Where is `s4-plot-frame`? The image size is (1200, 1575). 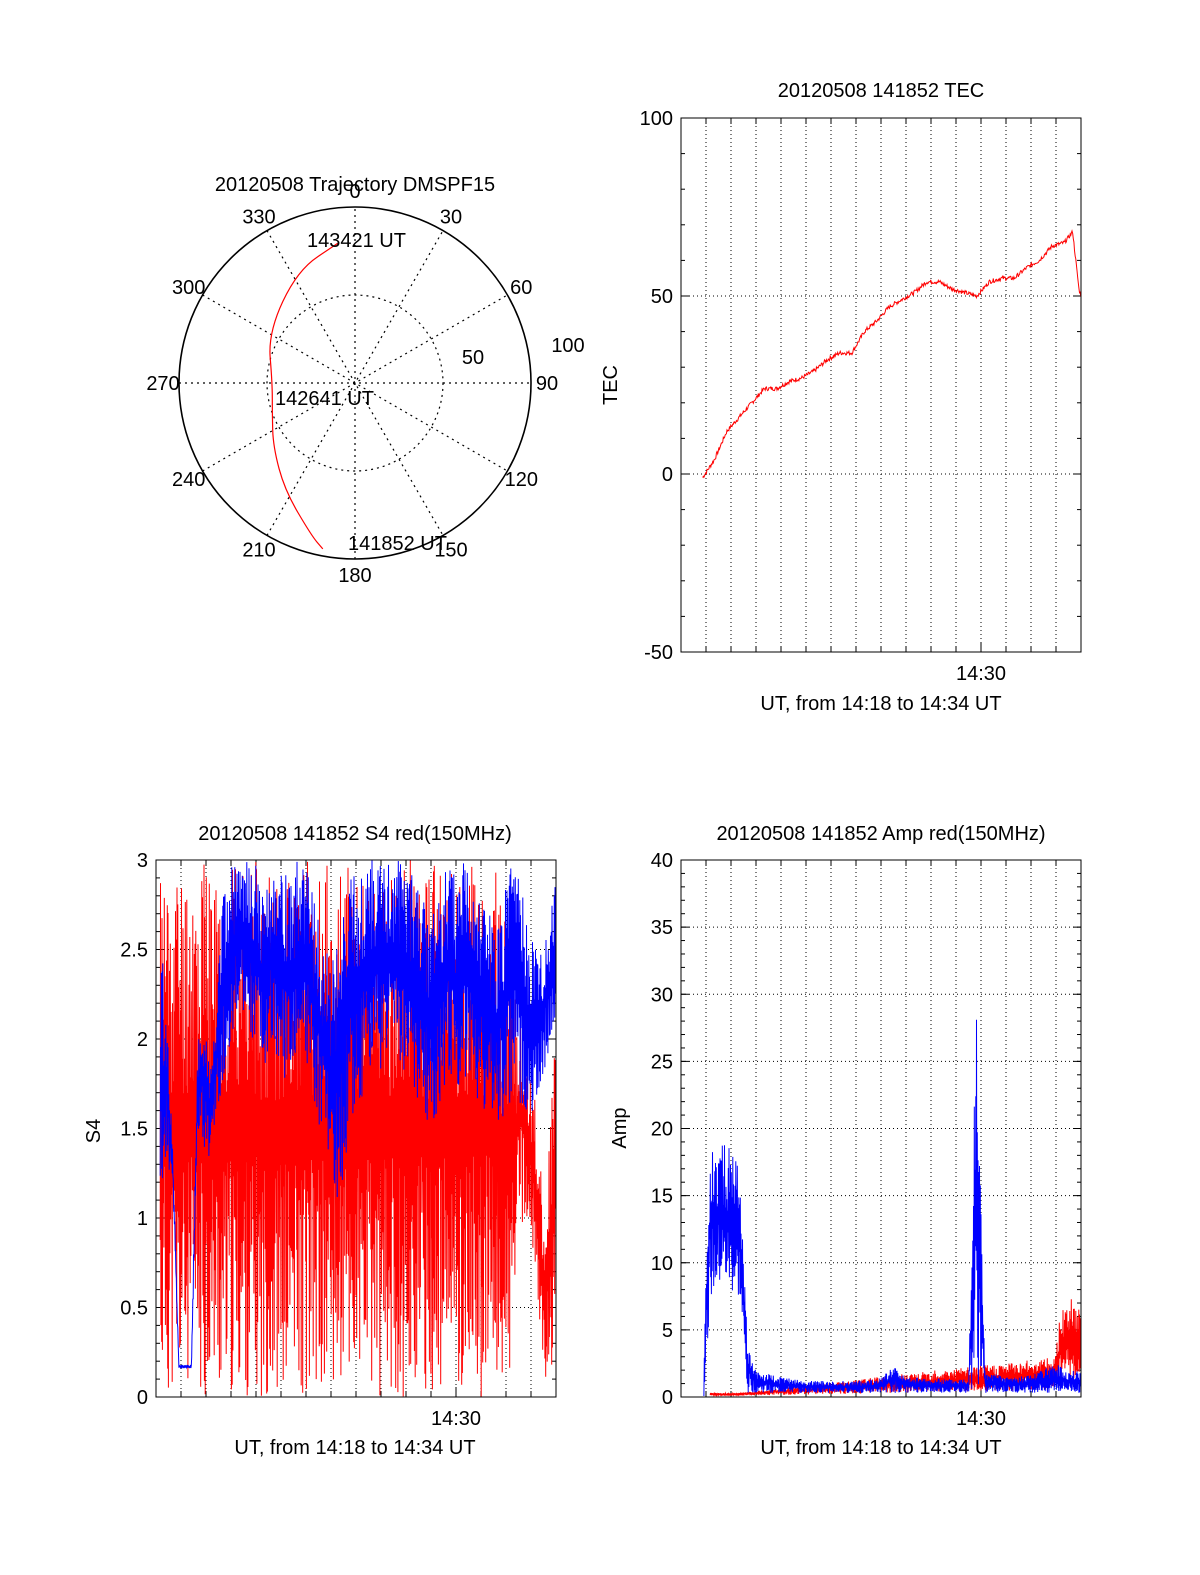 s4-plot-frame is located at coordinates (356, 1128).